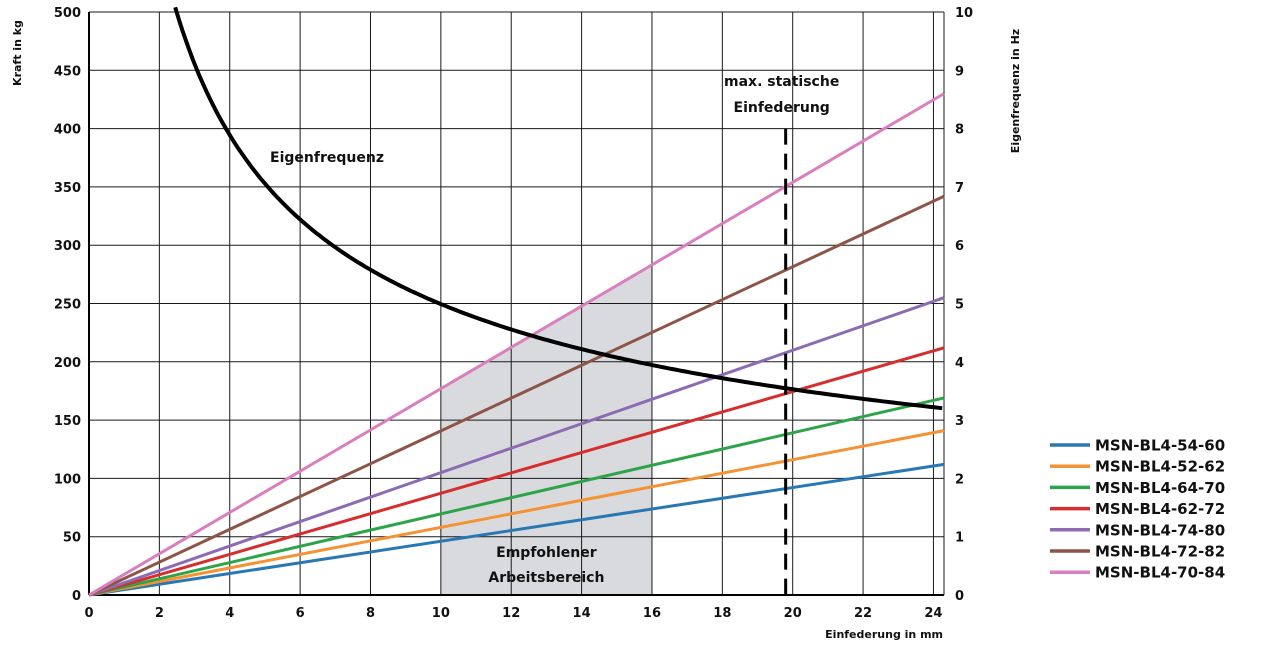 The width and height of the screenshot is (1265, 648). What do you see at coordinates (300, 613) in the screenshot?
I see `x-tick-label: 6` at bounding box center [300, 613].